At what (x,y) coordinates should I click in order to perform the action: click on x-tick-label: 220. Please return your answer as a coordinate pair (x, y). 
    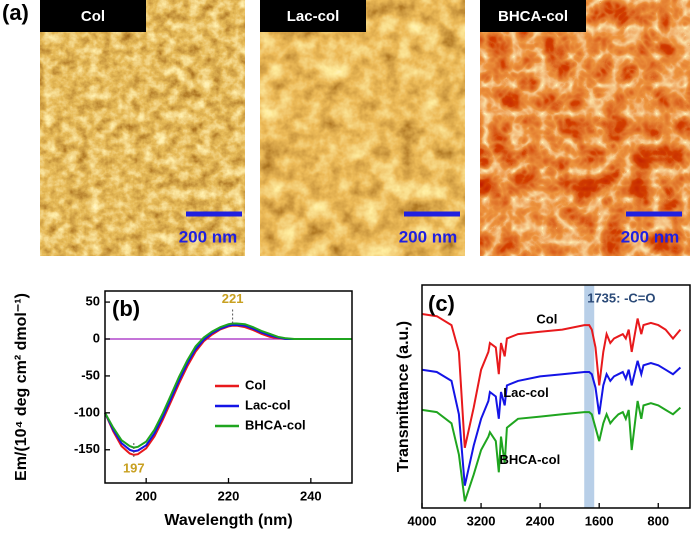
    Looking at the image, I should click on (229, 495).